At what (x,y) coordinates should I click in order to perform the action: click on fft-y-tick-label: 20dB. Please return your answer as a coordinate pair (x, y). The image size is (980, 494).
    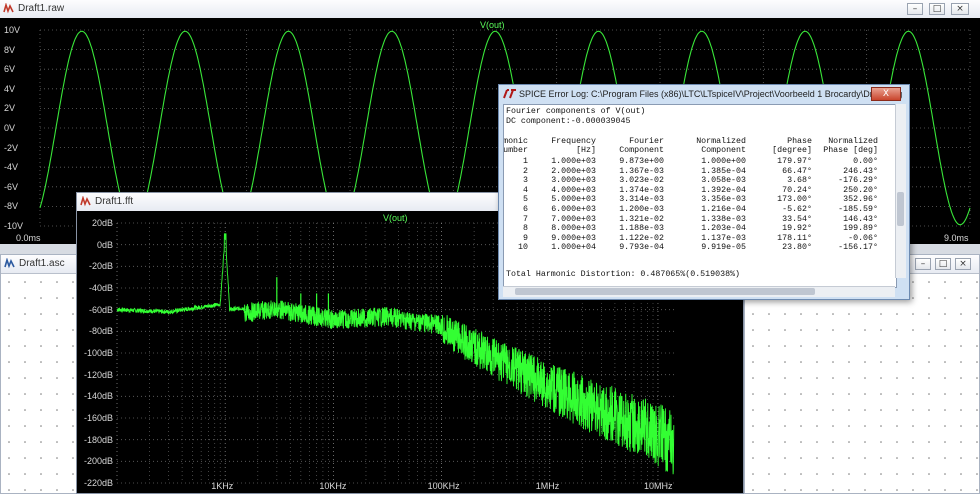
    Looking at the image, I should click on (102, 223).